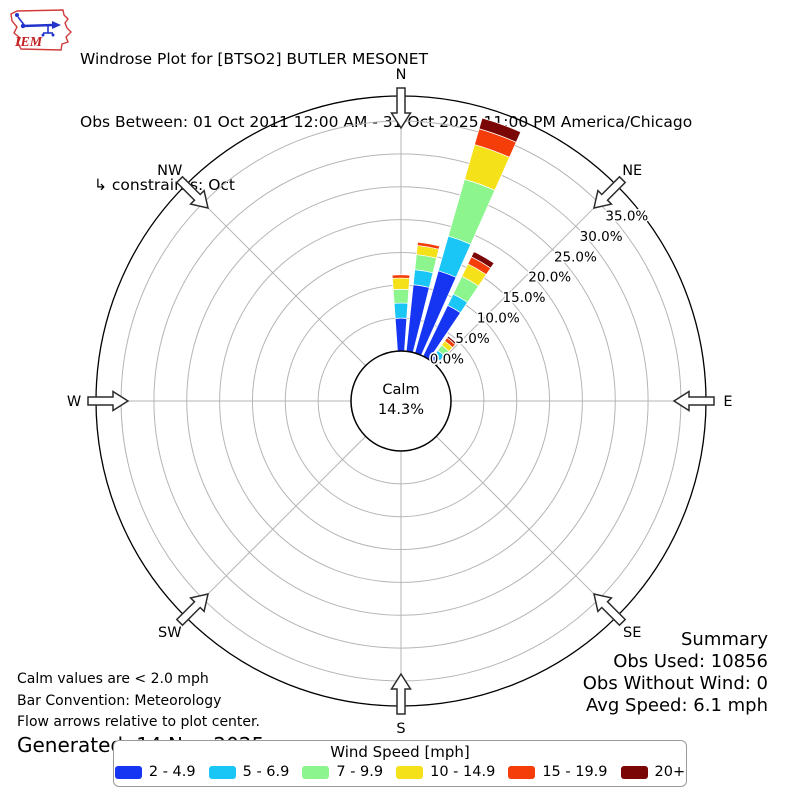 The height and width of the screenshot is (800, 800). Describe the element at coordinates (498, 319) in the screenshot. I see `r-tick-label: 10.0%` at that location.